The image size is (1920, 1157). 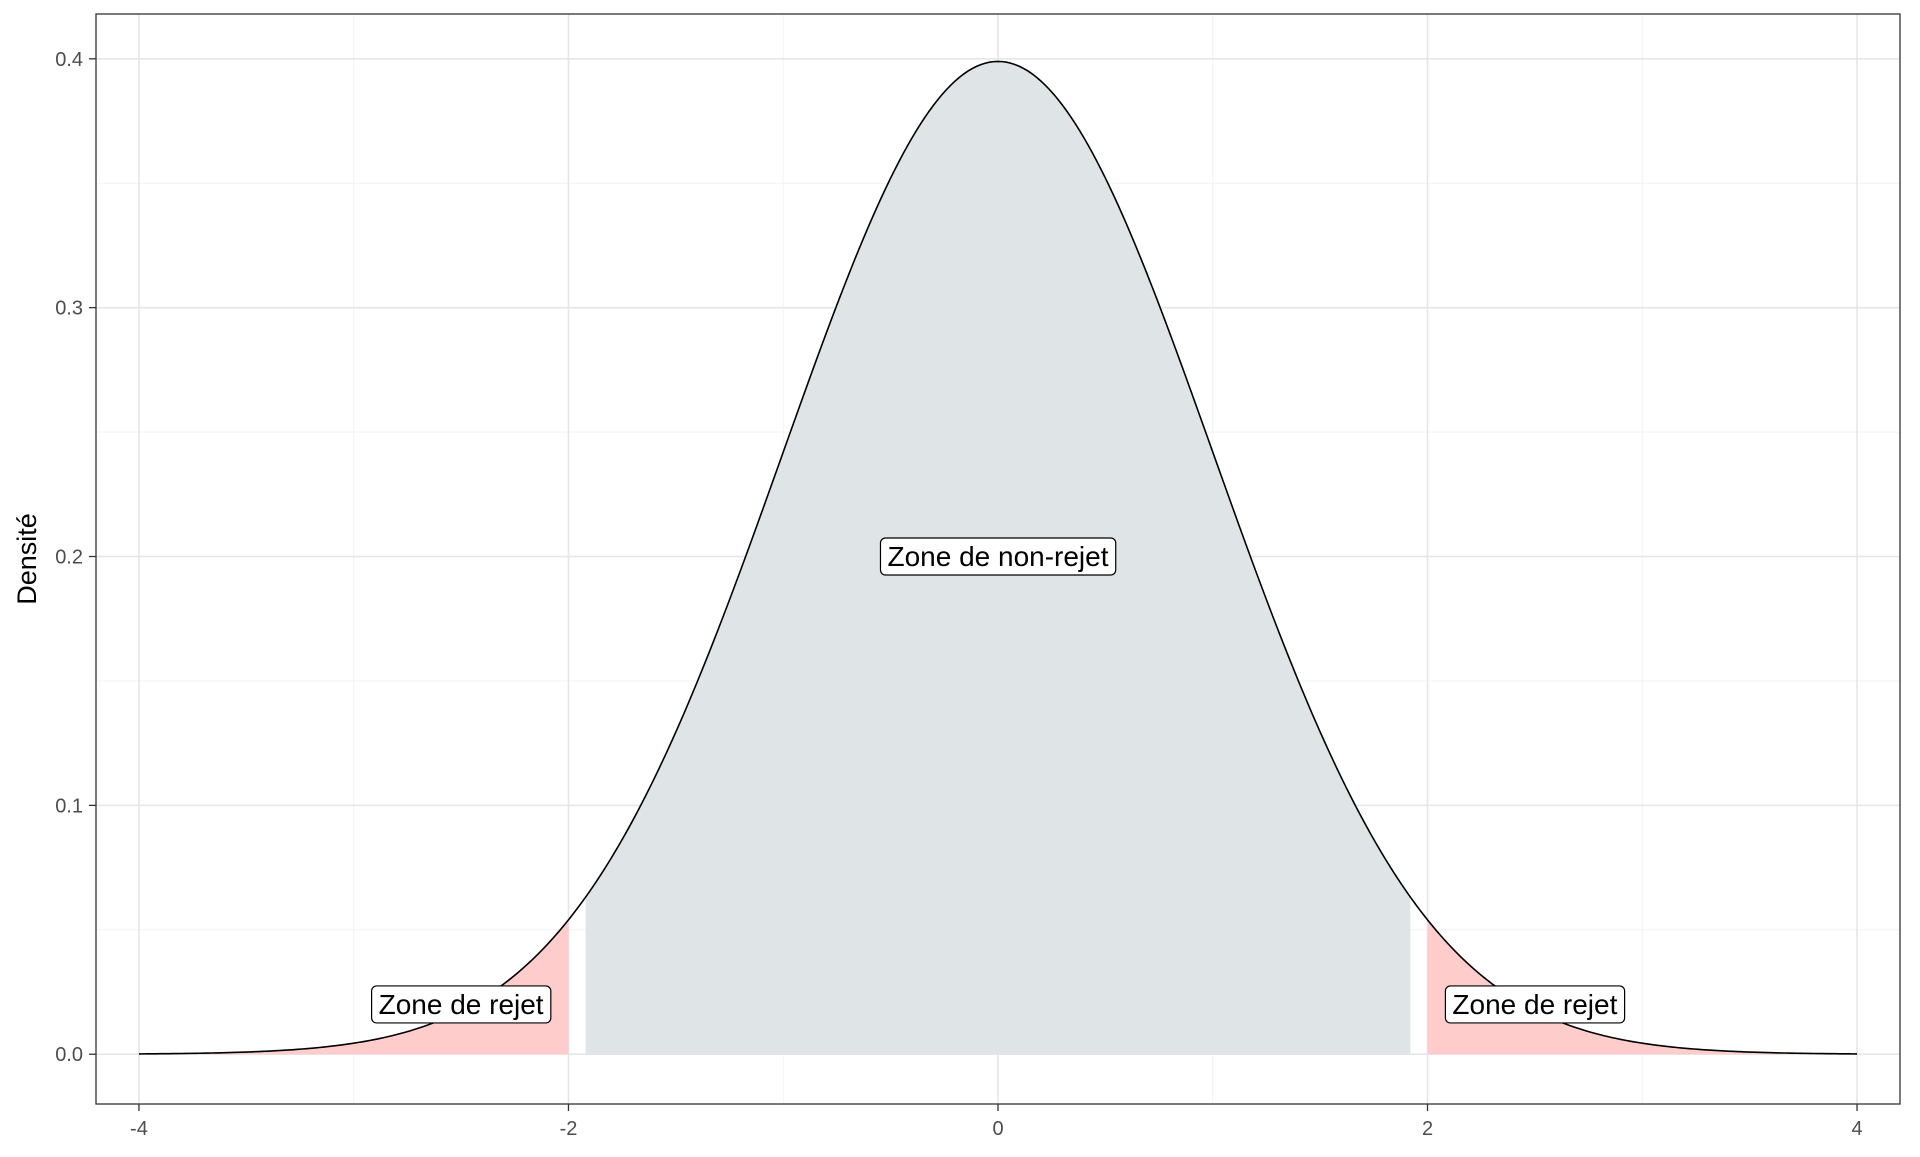 What do you see at coordinates (69, 806) in the screenshot?
I see `y-tick-label: 0.1` at bounding box center [69, 806].